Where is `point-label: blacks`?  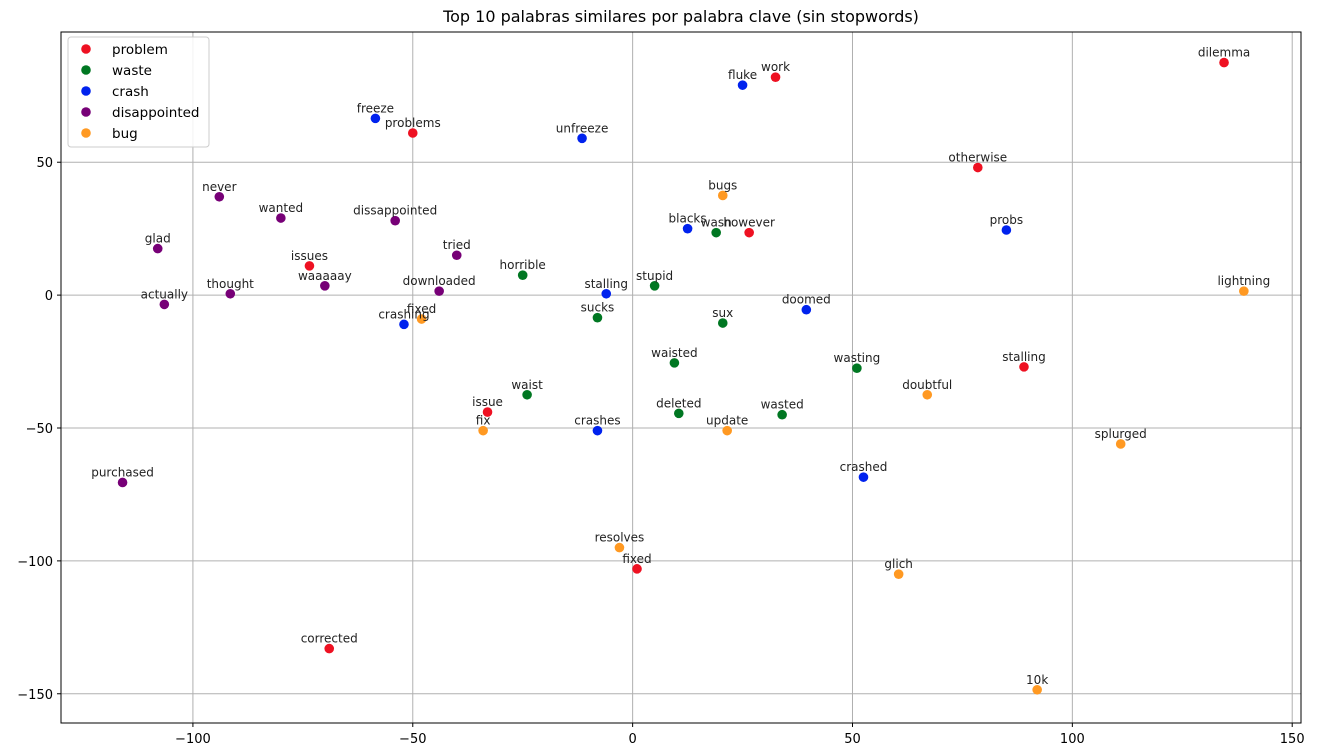 point-label: blacks is located at coordinates (688, 219).